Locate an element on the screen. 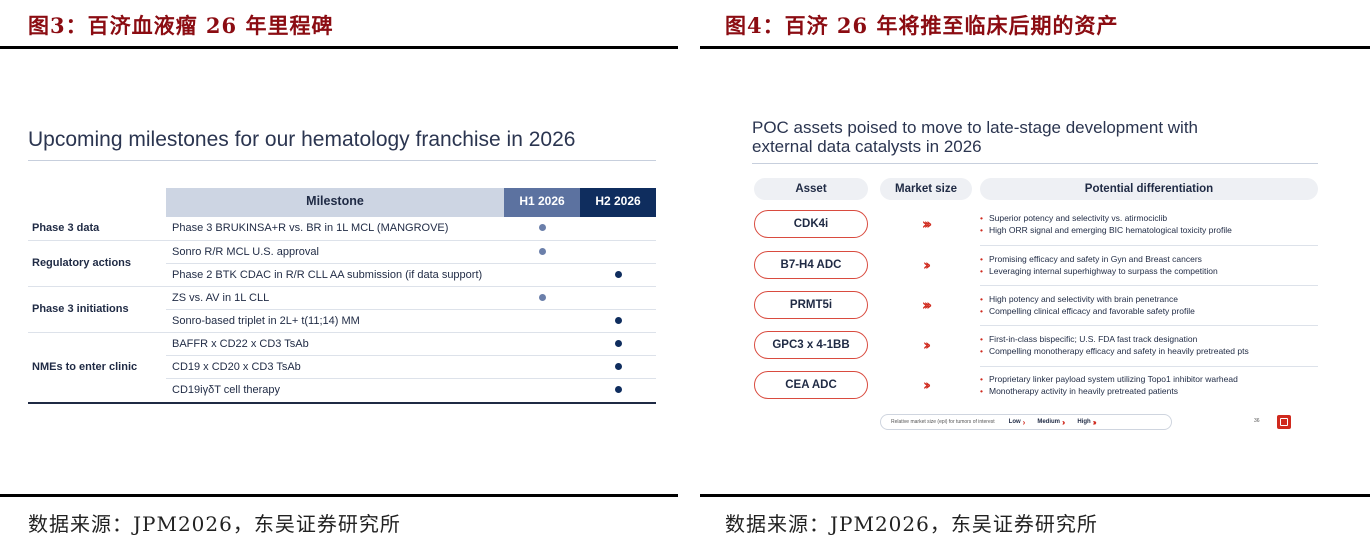 The image size is (1370, 549). right-figure-caption: 图4：百济 26 年将推至临床后期的资产 is located at coordinates (922, 25).